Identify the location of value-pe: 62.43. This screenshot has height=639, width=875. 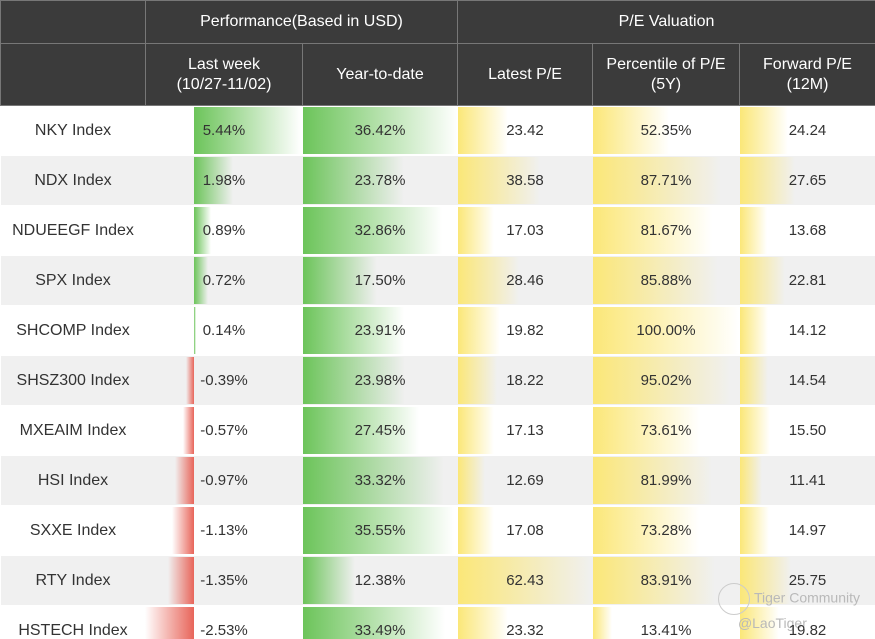
(525, 580).